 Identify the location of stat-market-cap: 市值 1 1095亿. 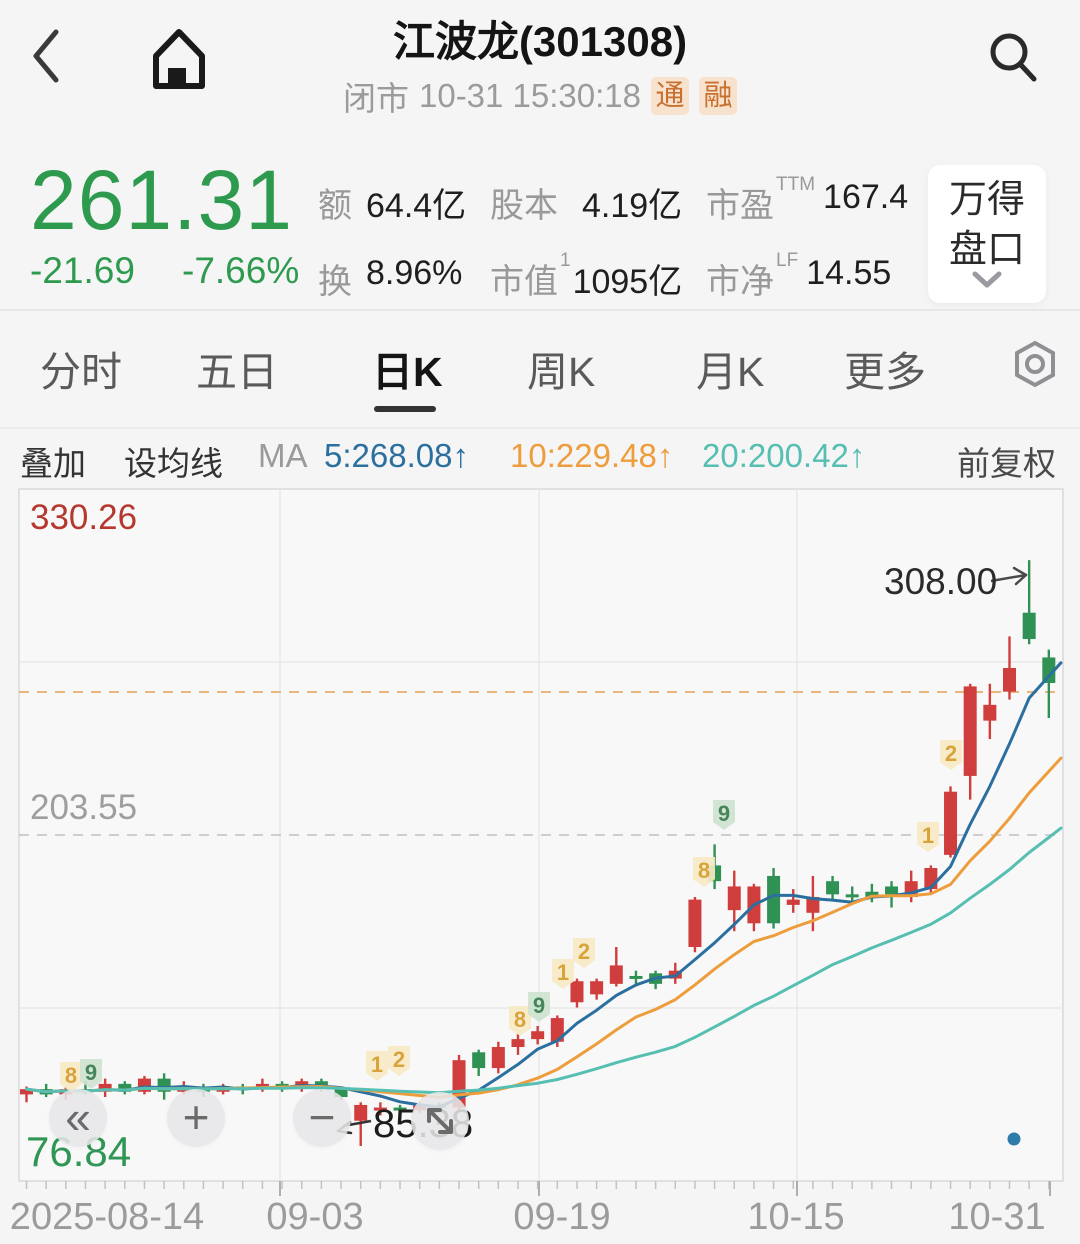
(586, 275).